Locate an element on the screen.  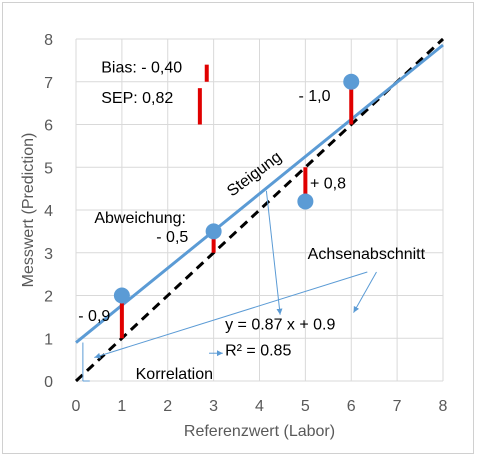
deviation-label: + 0,8 is located at coordinates (328, 184).